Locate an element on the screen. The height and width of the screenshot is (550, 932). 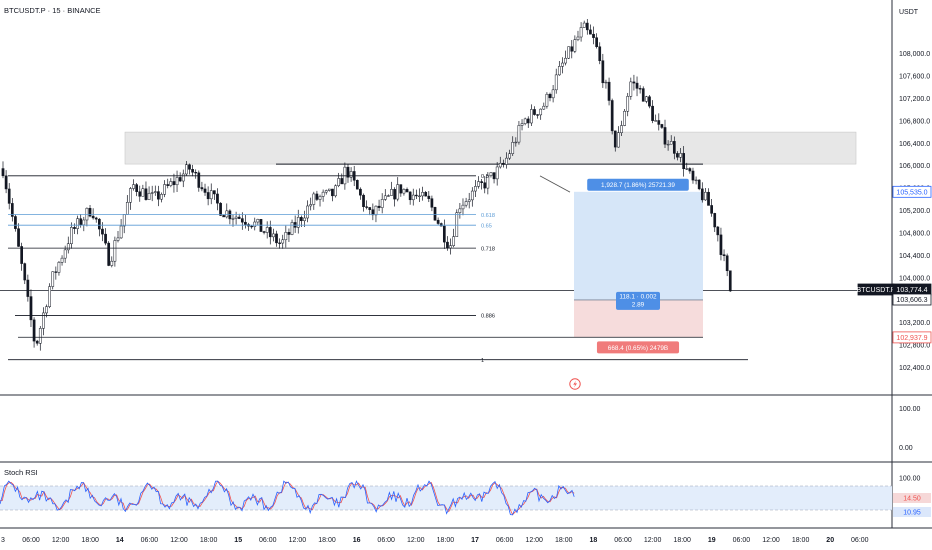
stoch-rsi-label: Stoch RSI is located at coordinates (21, 472).